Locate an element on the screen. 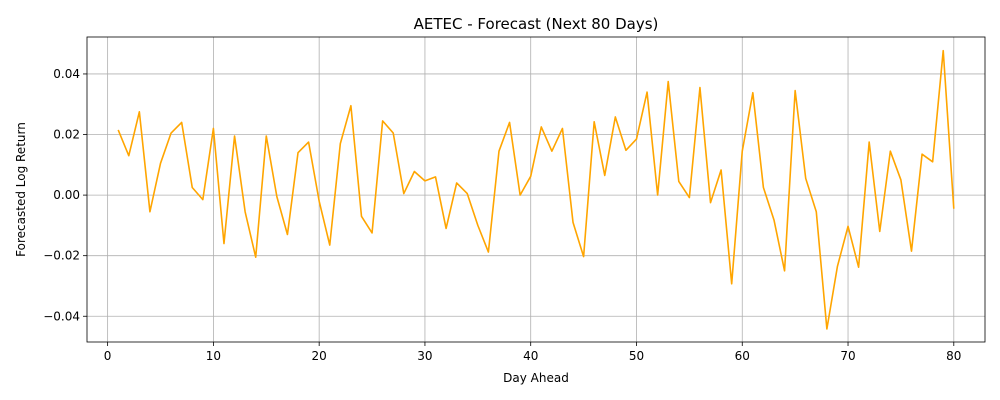  x-tick-label: 30 is located at coordinates (424, 356).